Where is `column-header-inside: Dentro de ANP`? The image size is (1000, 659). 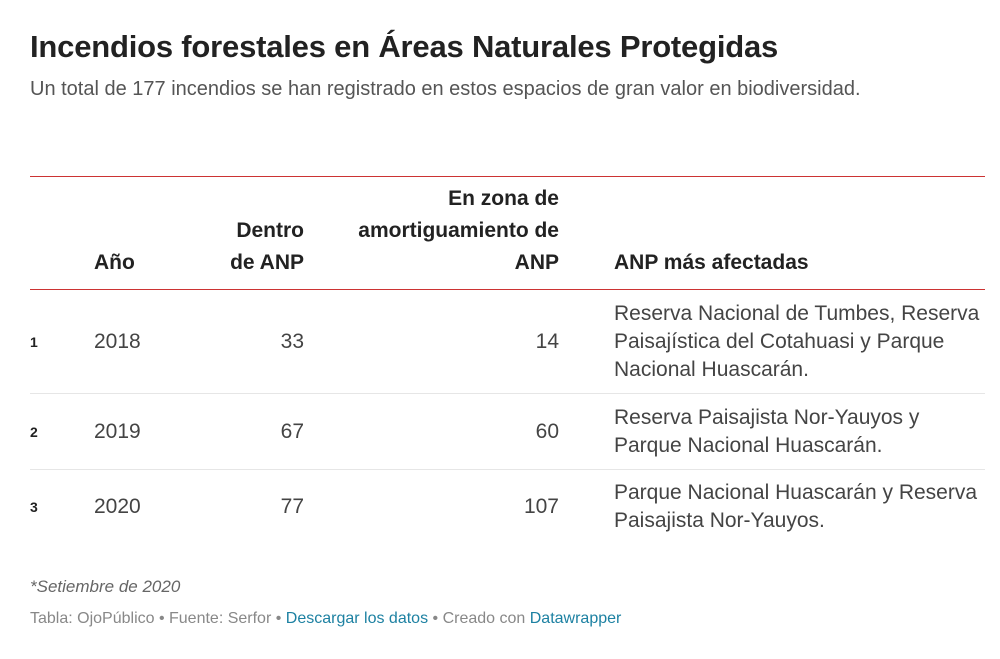 column-header-inside: Dentro de ANP is located at coordinates (259, 233).